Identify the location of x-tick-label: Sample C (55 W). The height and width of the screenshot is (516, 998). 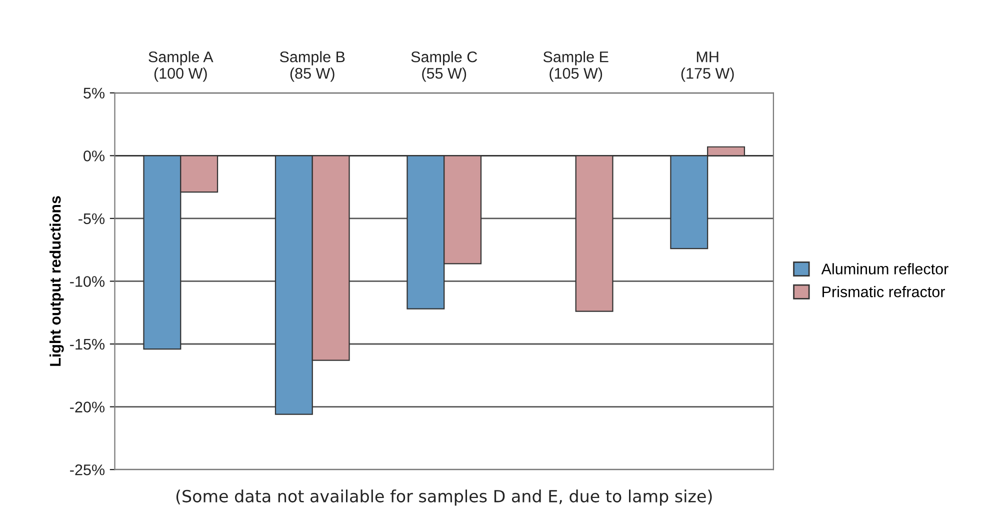
(444, 66).